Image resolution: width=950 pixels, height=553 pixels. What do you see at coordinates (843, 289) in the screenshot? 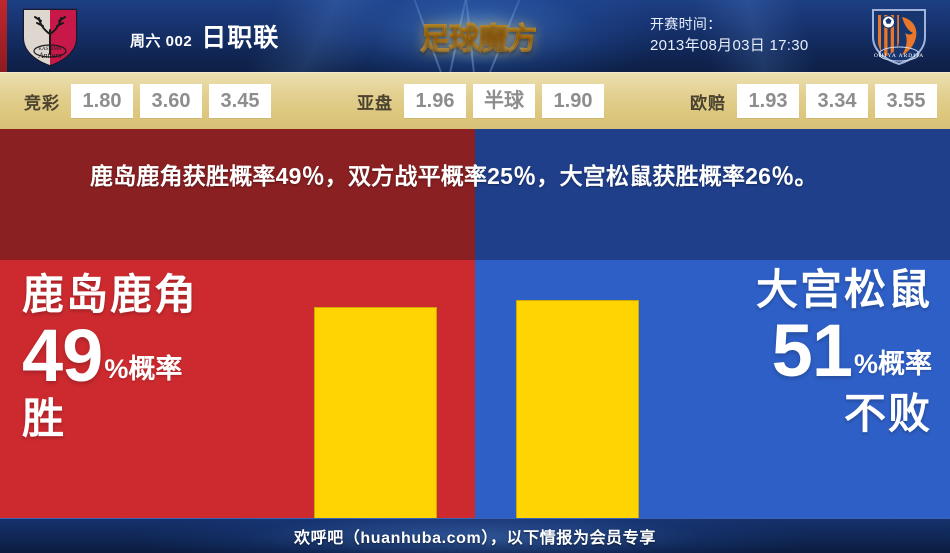
I see `away-team-name: 大宫松鼠` at bounding box center [843, 289].